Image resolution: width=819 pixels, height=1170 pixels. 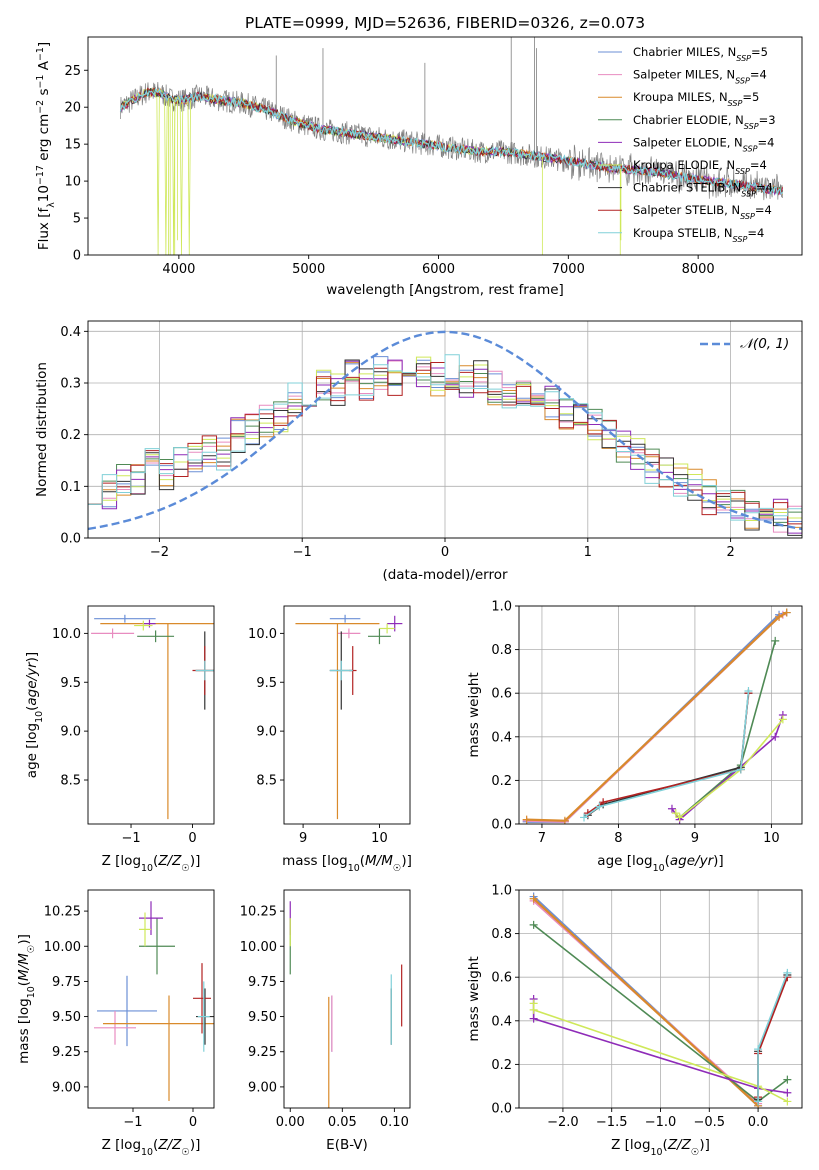 I want to click on x-axis-label: age [log10(age/yr)], so click(x=660, y=863).